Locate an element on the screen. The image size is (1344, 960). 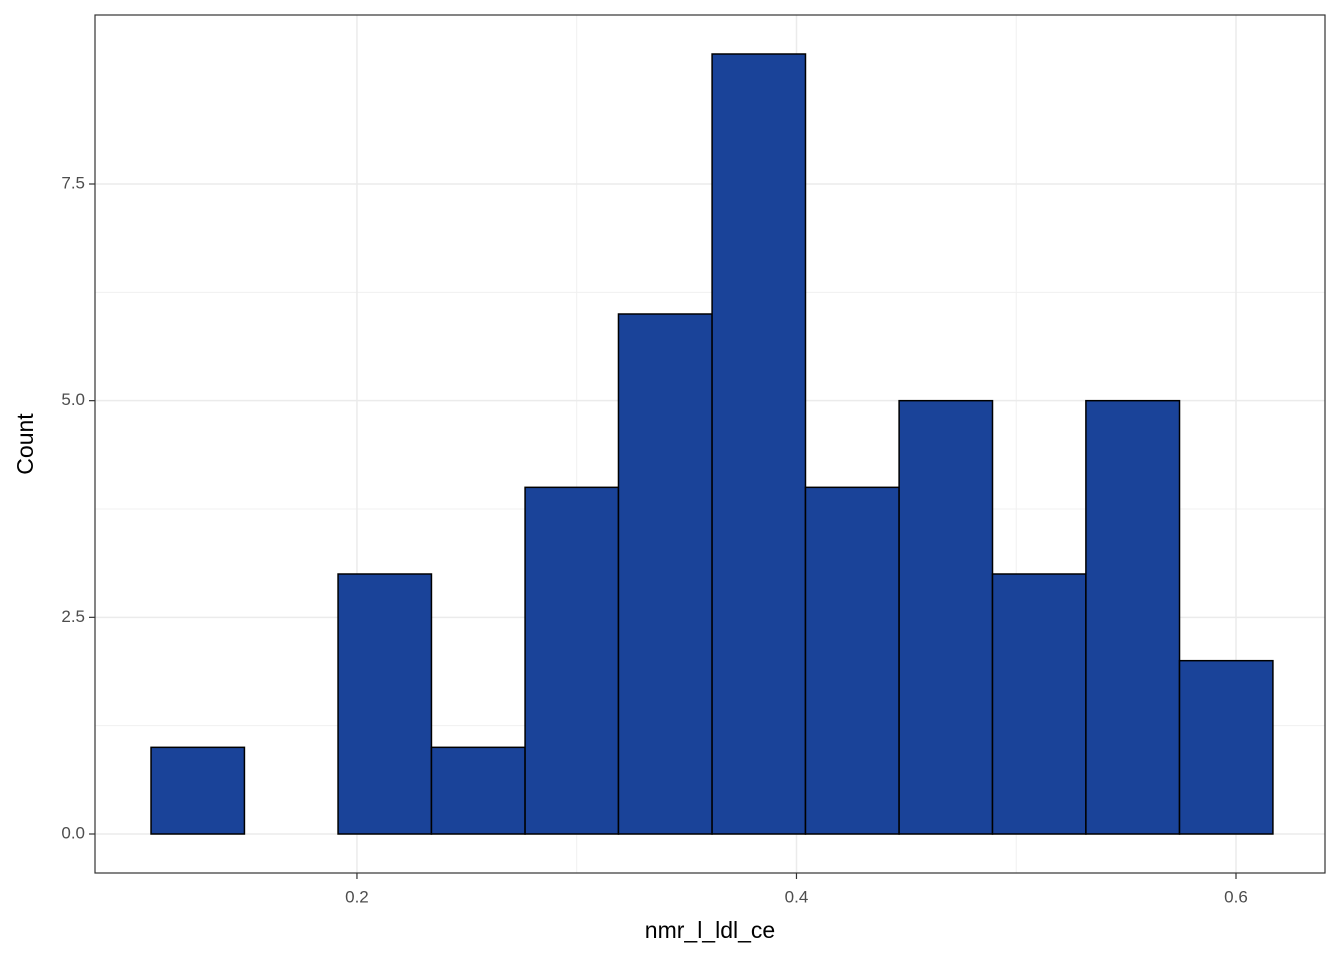
x-tick-label: 0.6 is located at coordinates (1236, 896).